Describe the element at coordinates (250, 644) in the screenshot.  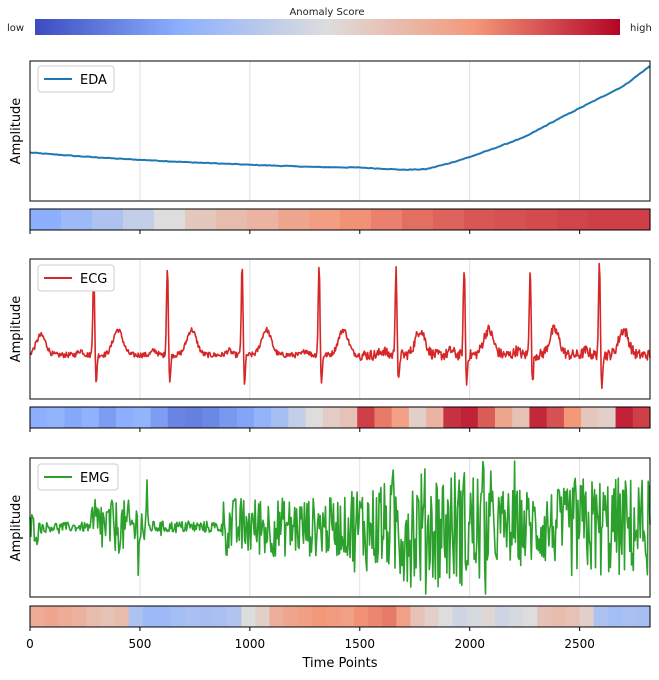
I see `x-tick-label: 1000` at that location.